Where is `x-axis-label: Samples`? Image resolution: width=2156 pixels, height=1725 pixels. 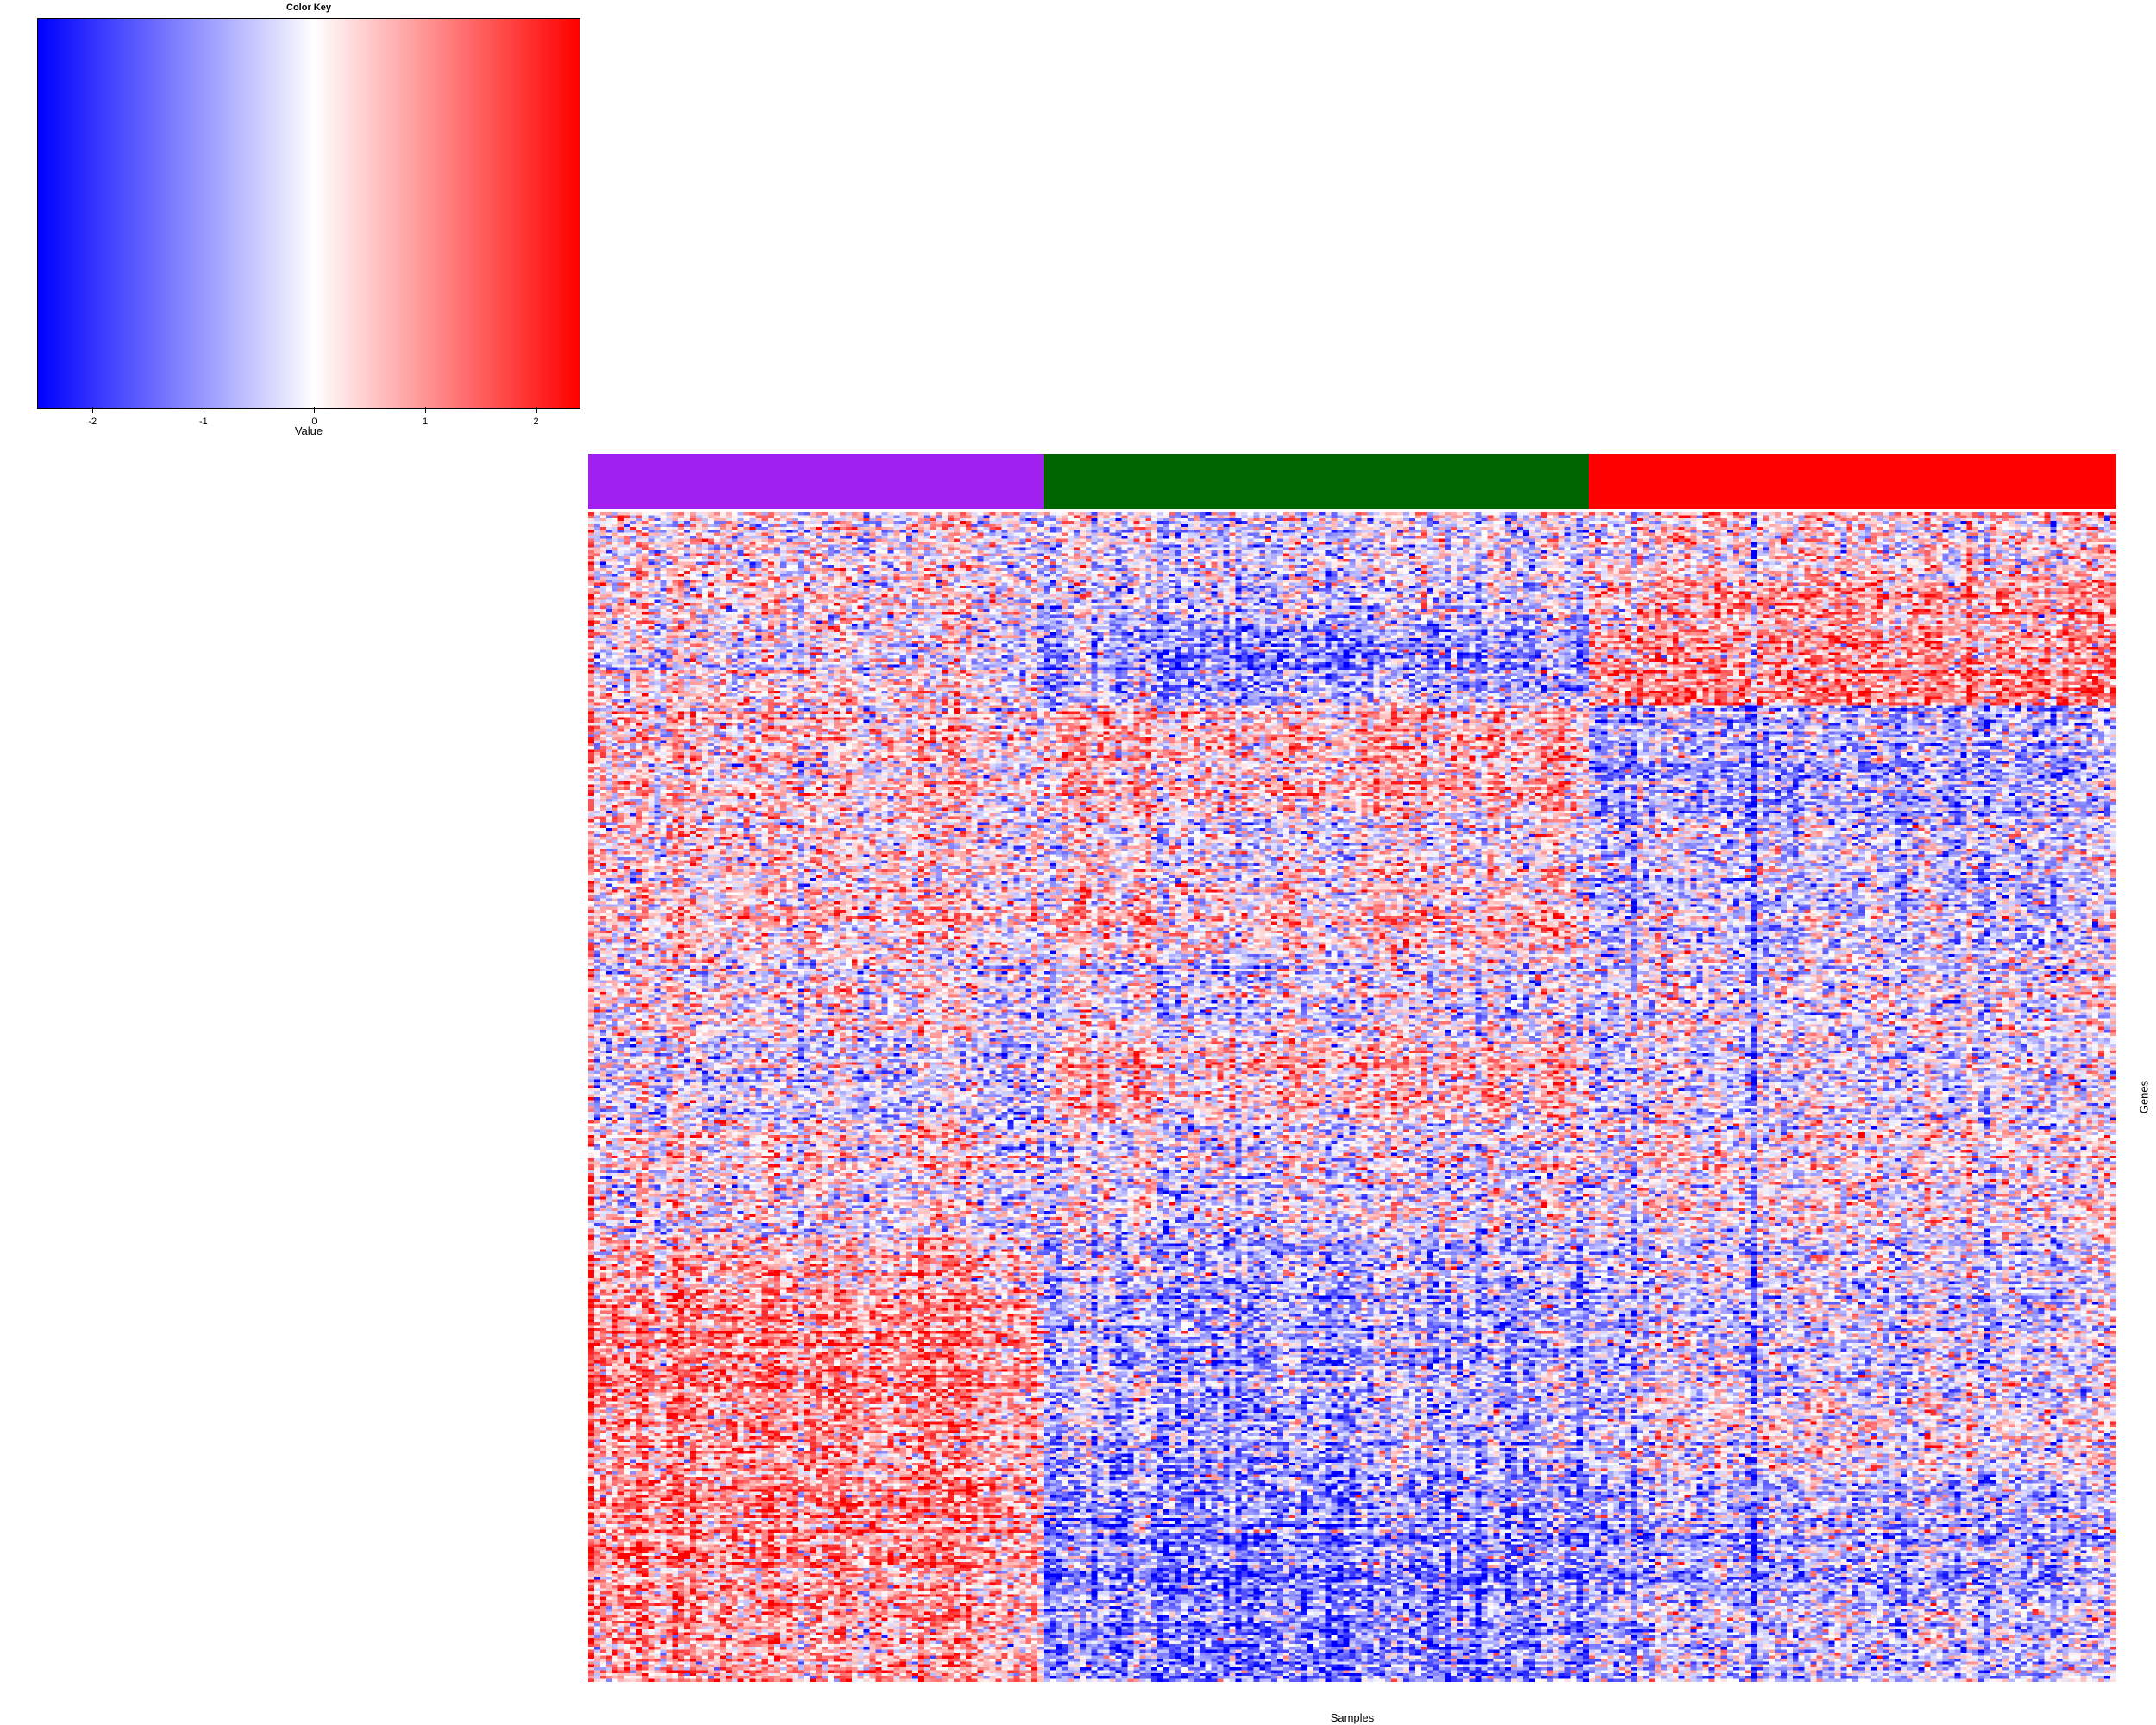
x-axis-label: Samples is located at coordinates (1352, 1718).